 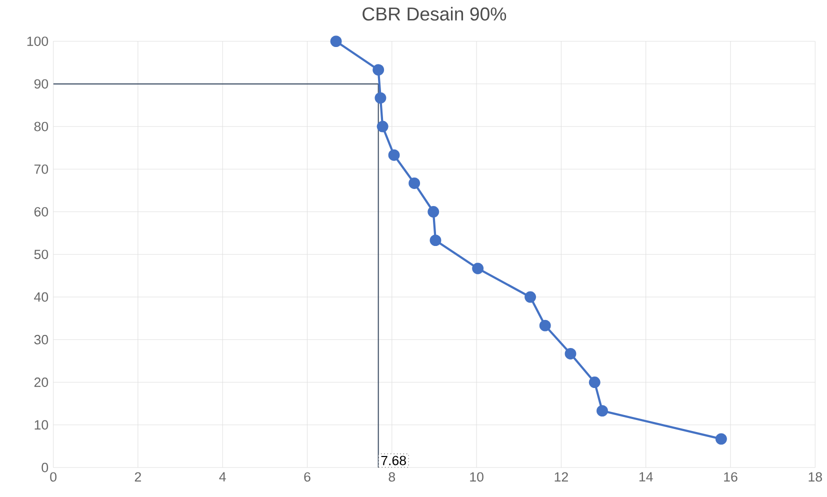 I want to click on y-tick-label: 70, so click(x=41, y=169).